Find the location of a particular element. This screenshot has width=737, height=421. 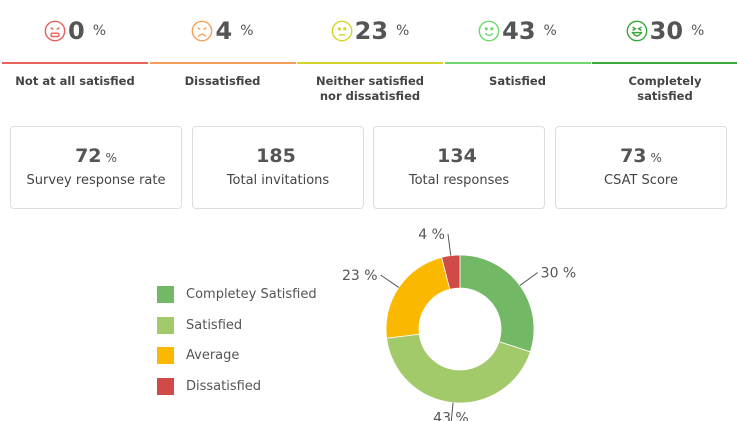

kpi-value: 185 is located at coordinates (276, 156).